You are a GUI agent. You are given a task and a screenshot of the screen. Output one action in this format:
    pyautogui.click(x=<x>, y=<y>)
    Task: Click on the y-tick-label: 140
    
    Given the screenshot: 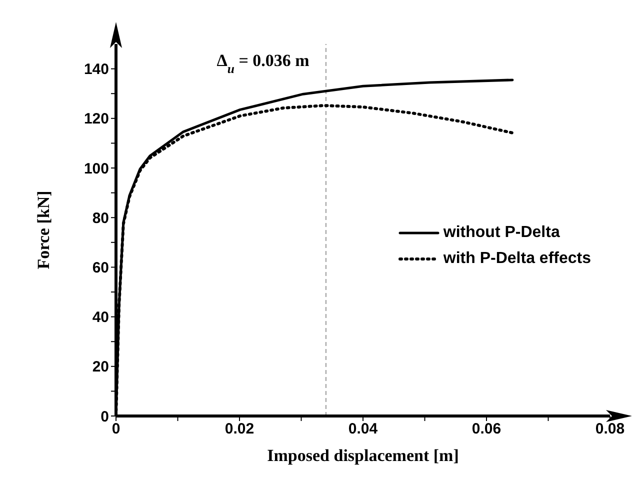 What is the action you would take?
    pyautogui.click(x=96, y=69)
    